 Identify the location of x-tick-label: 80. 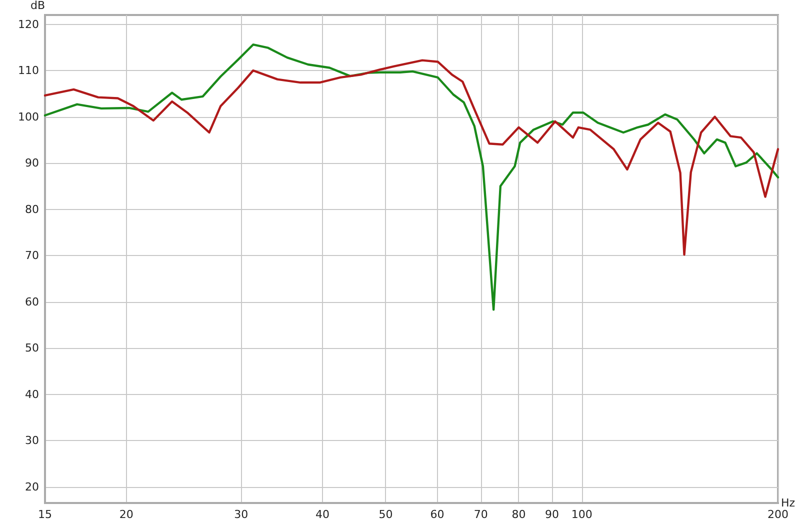
(519, 514).